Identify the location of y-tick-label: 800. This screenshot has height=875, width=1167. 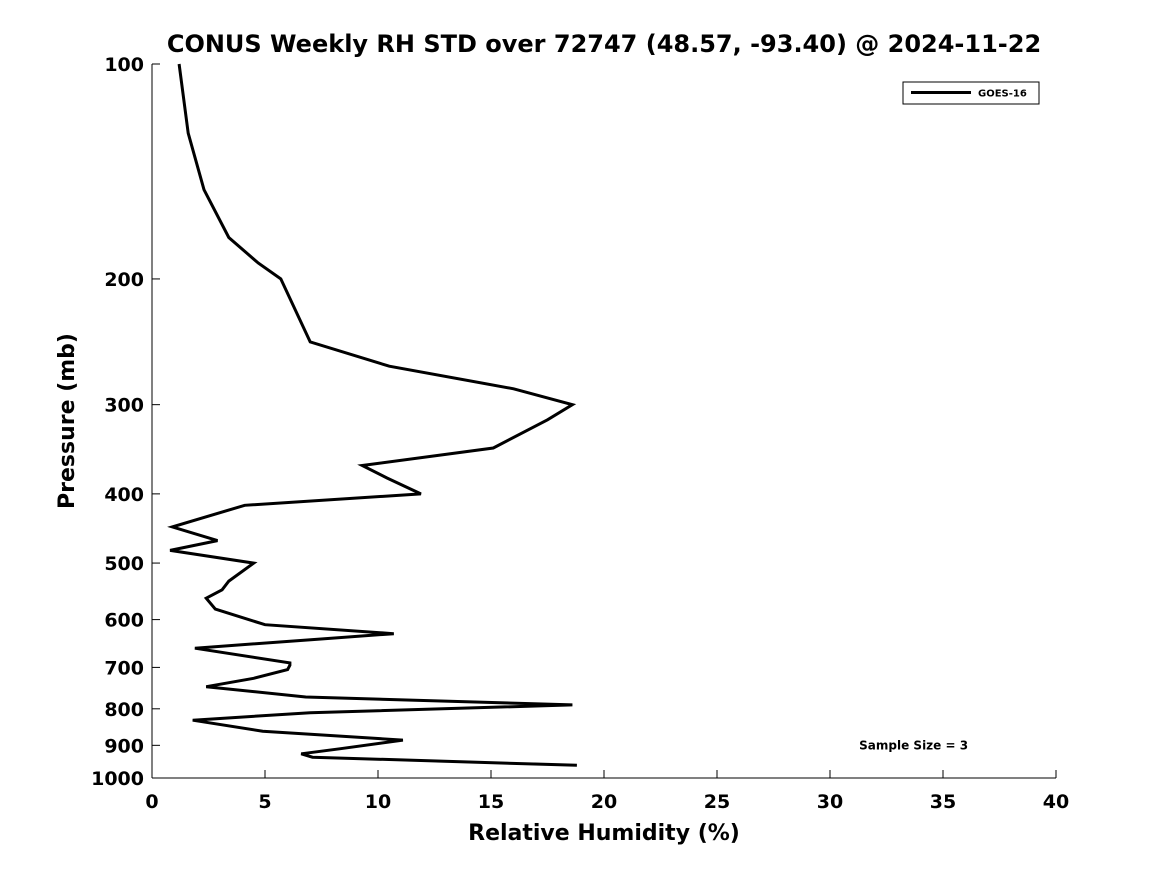
(124, 710).